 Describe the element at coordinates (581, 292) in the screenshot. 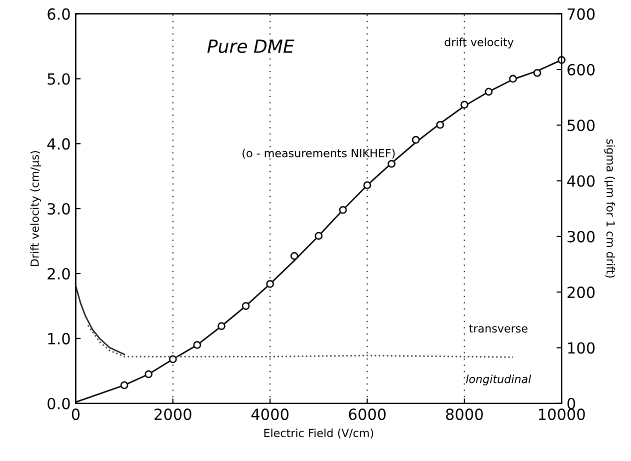

I see `y2-tick-label: 200` at that location.